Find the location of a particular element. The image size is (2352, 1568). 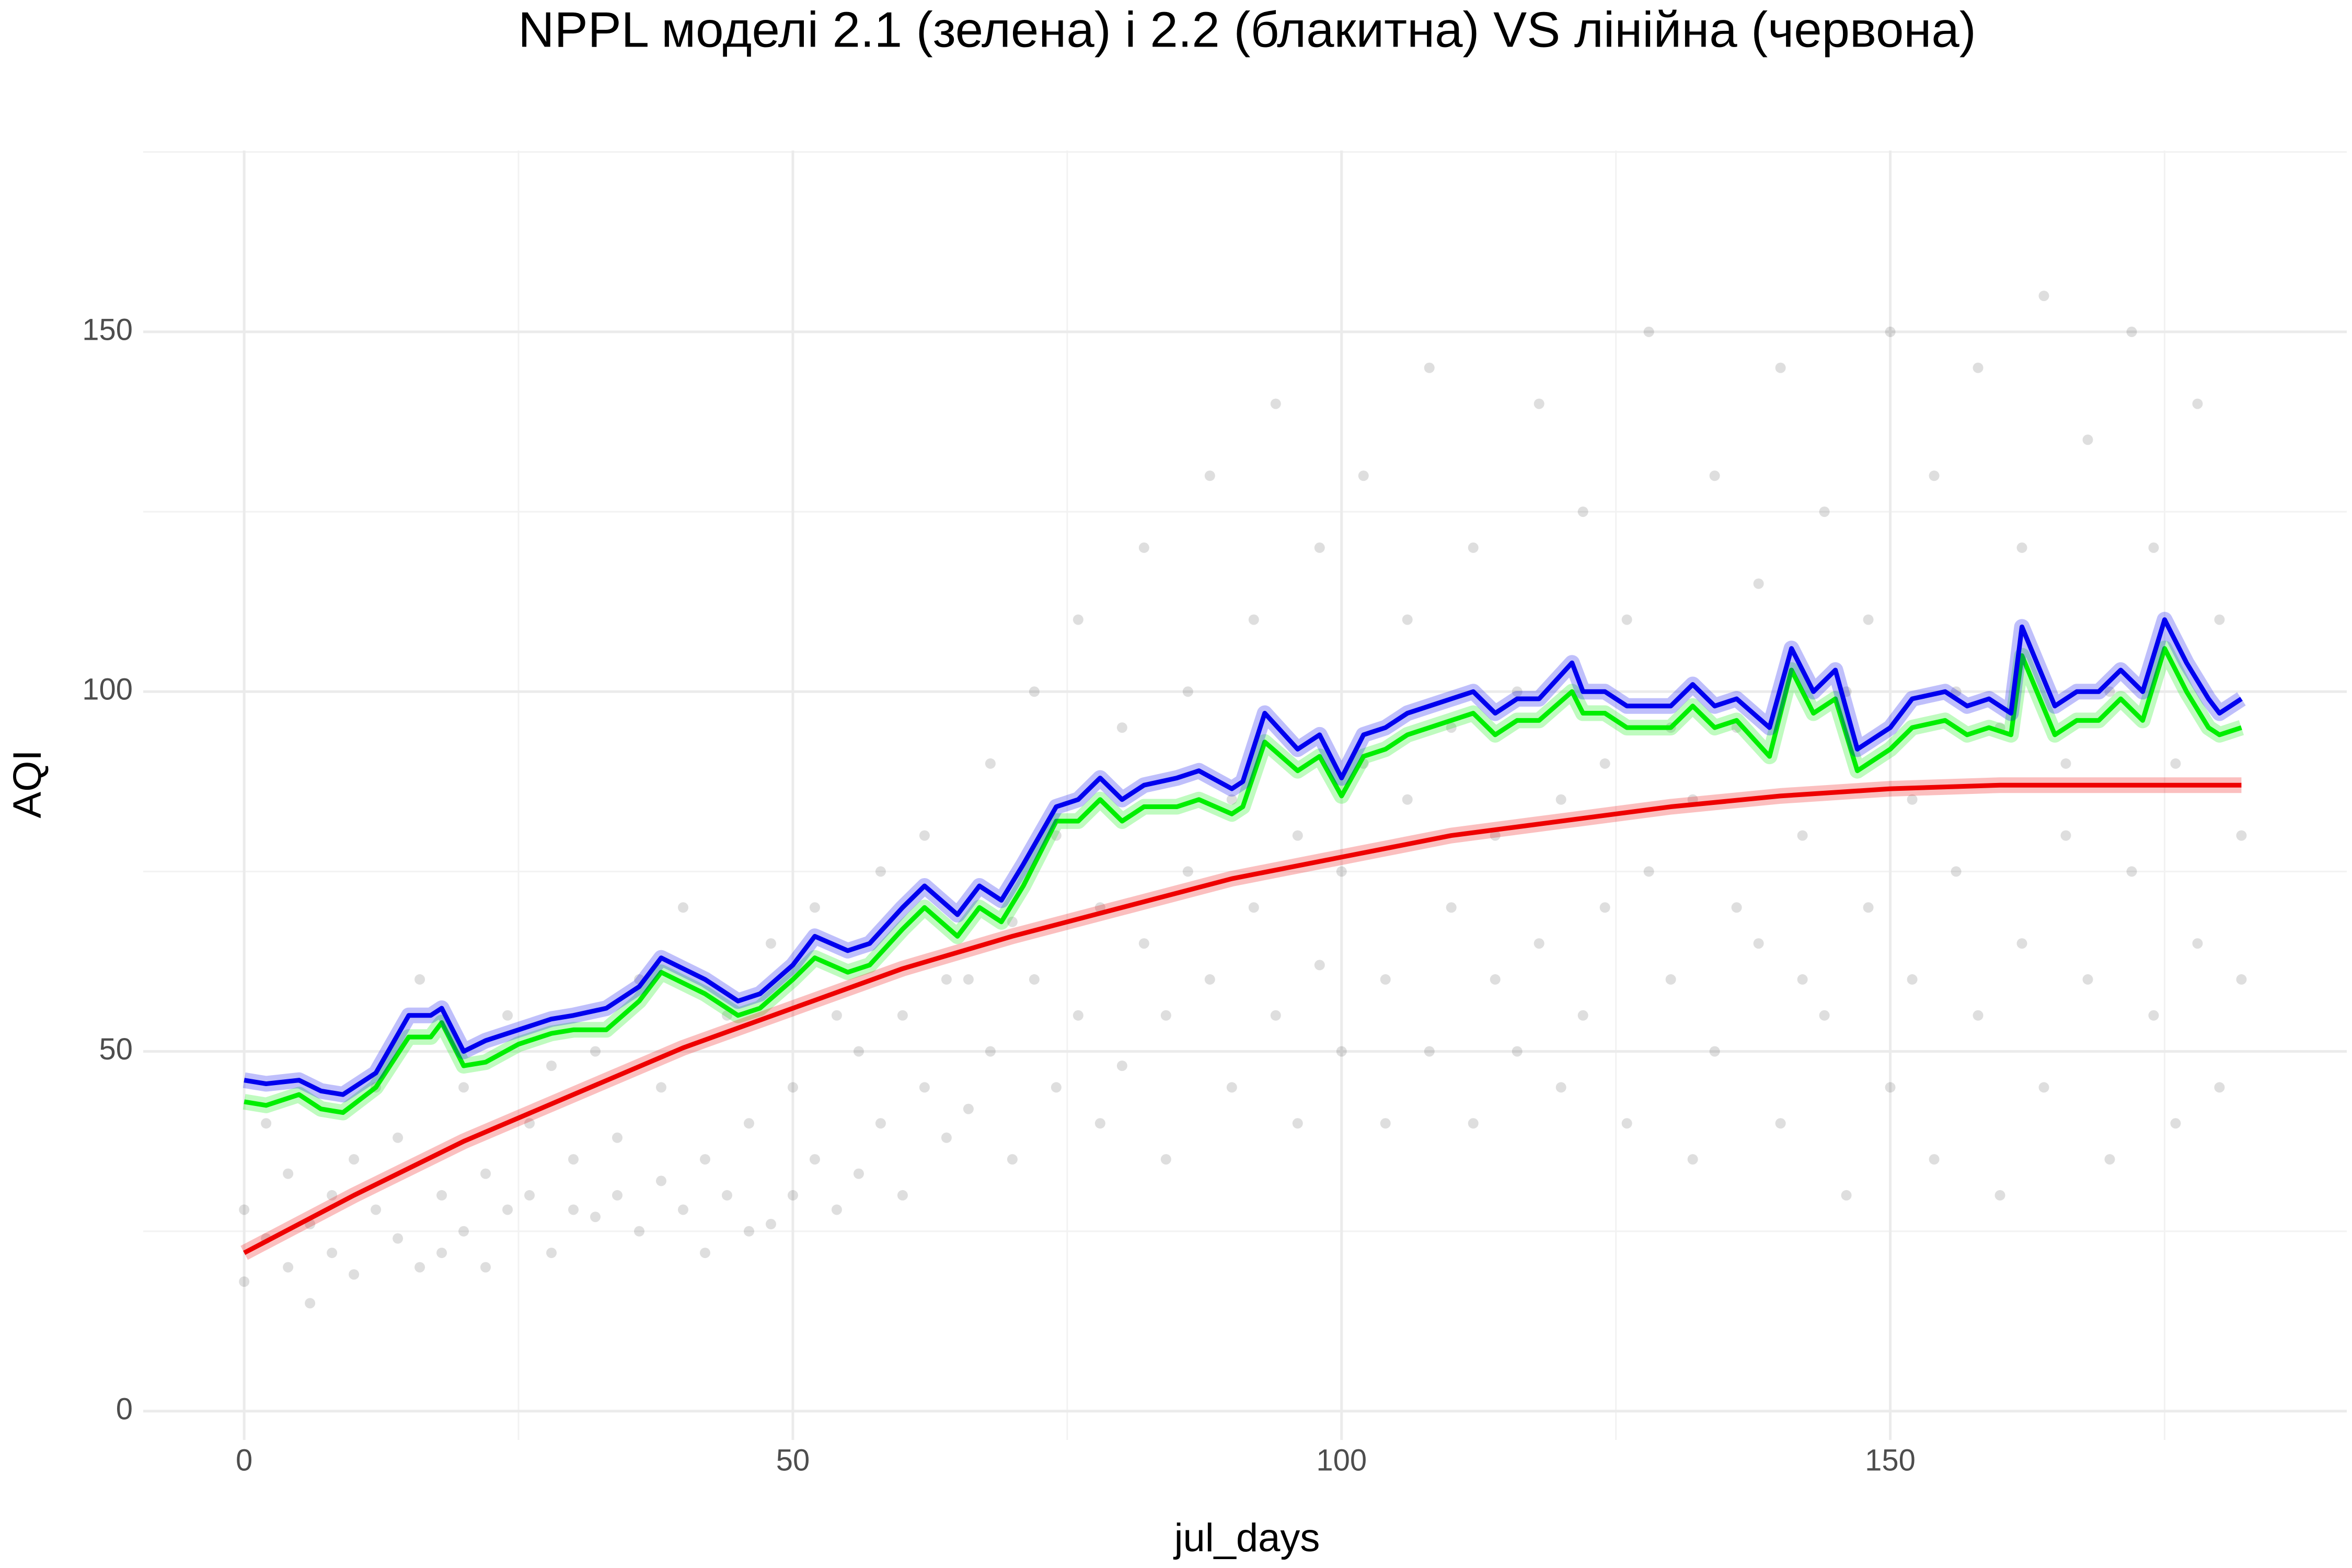

x-tick-label: 50 is located at coordinates (793, 1460).